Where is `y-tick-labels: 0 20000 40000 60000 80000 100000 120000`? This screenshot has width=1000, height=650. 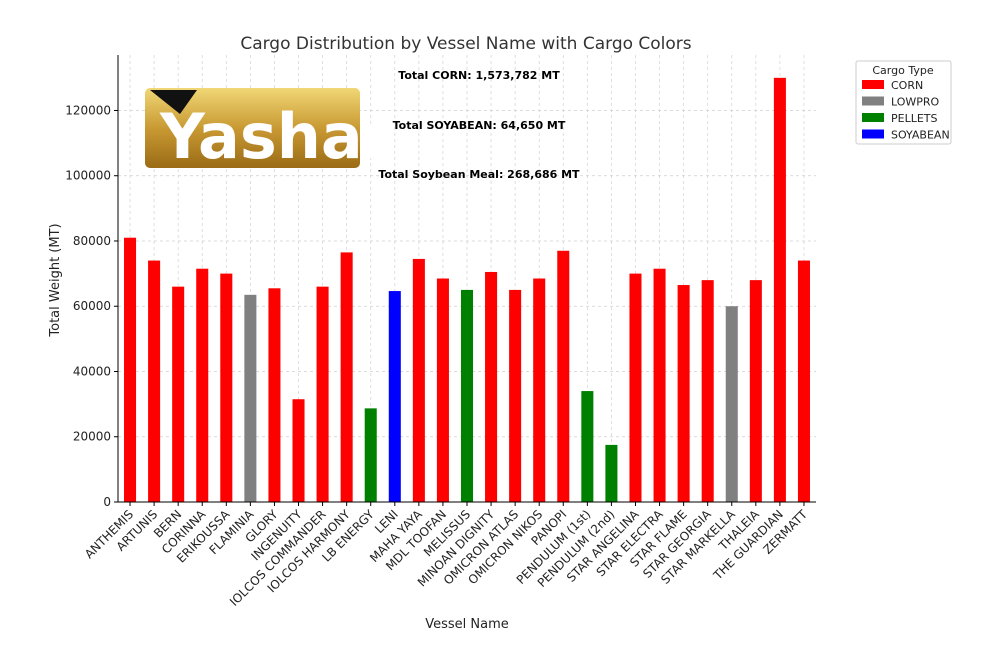
y-tick-labels: 0 20000 40000 60000 80000 100000 120000 is located at coordinates (88, 306).